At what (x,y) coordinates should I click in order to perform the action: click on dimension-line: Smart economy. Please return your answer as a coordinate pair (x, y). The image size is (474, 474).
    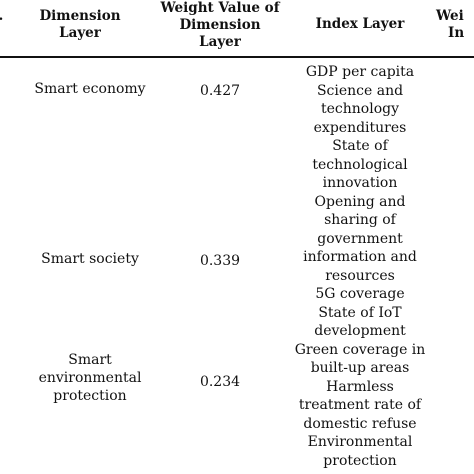
    Looking at the image, I should click on (90, 89).